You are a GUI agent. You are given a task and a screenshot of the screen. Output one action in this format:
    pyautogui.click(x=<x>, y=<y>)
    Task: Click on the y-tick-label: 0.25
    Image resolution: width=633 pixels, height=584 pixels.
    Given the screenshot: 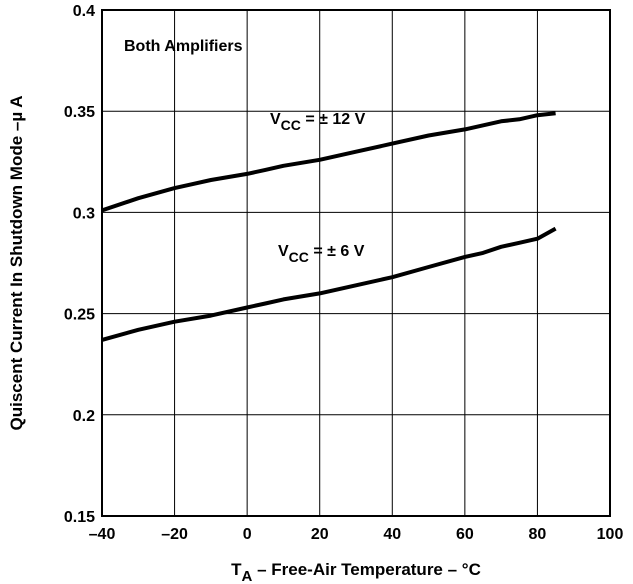 What is the action you would take?
    pyautogui.click(x=79, y=315)
    